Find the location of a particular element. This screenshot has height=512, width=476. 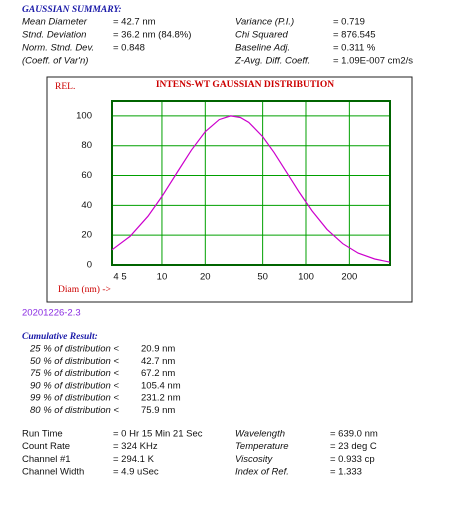

field-label: Viscosity is located at coordinates (254, 459).